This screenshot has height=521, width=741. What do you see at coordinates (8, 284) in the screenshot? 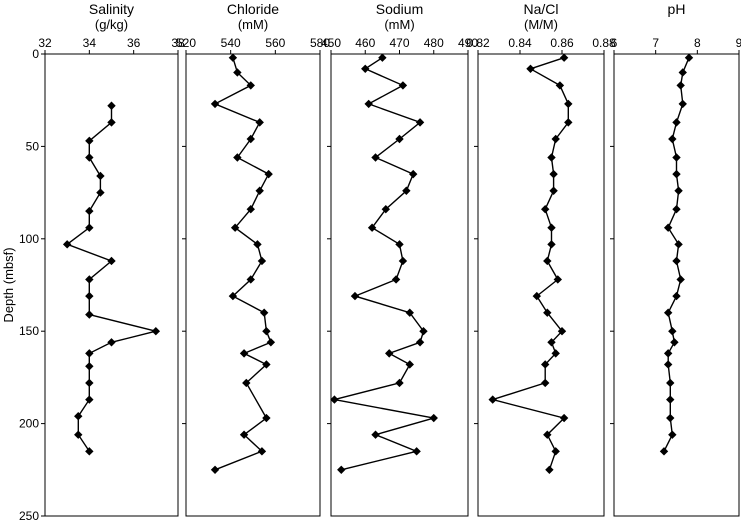
I see `y-axis-label: Depth (mbsf)` at bounding box center [8, 284].